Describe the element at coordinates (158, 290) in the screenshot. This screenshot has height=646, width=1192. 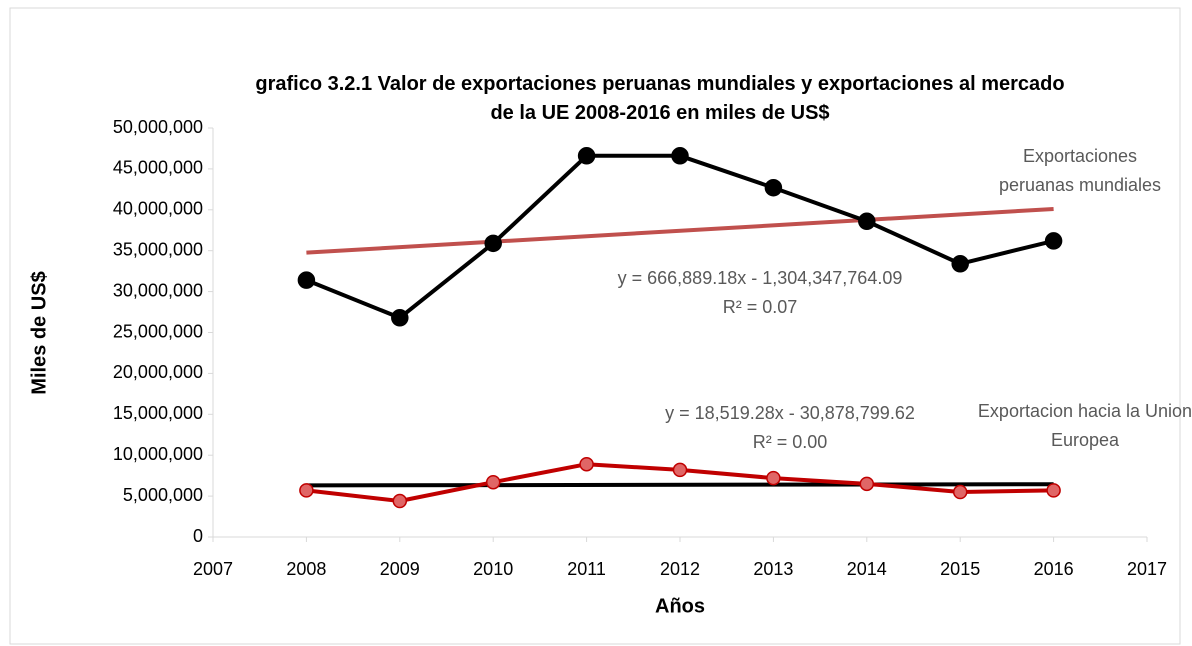
I see `y-tick-label: 30,000,000` at that location.